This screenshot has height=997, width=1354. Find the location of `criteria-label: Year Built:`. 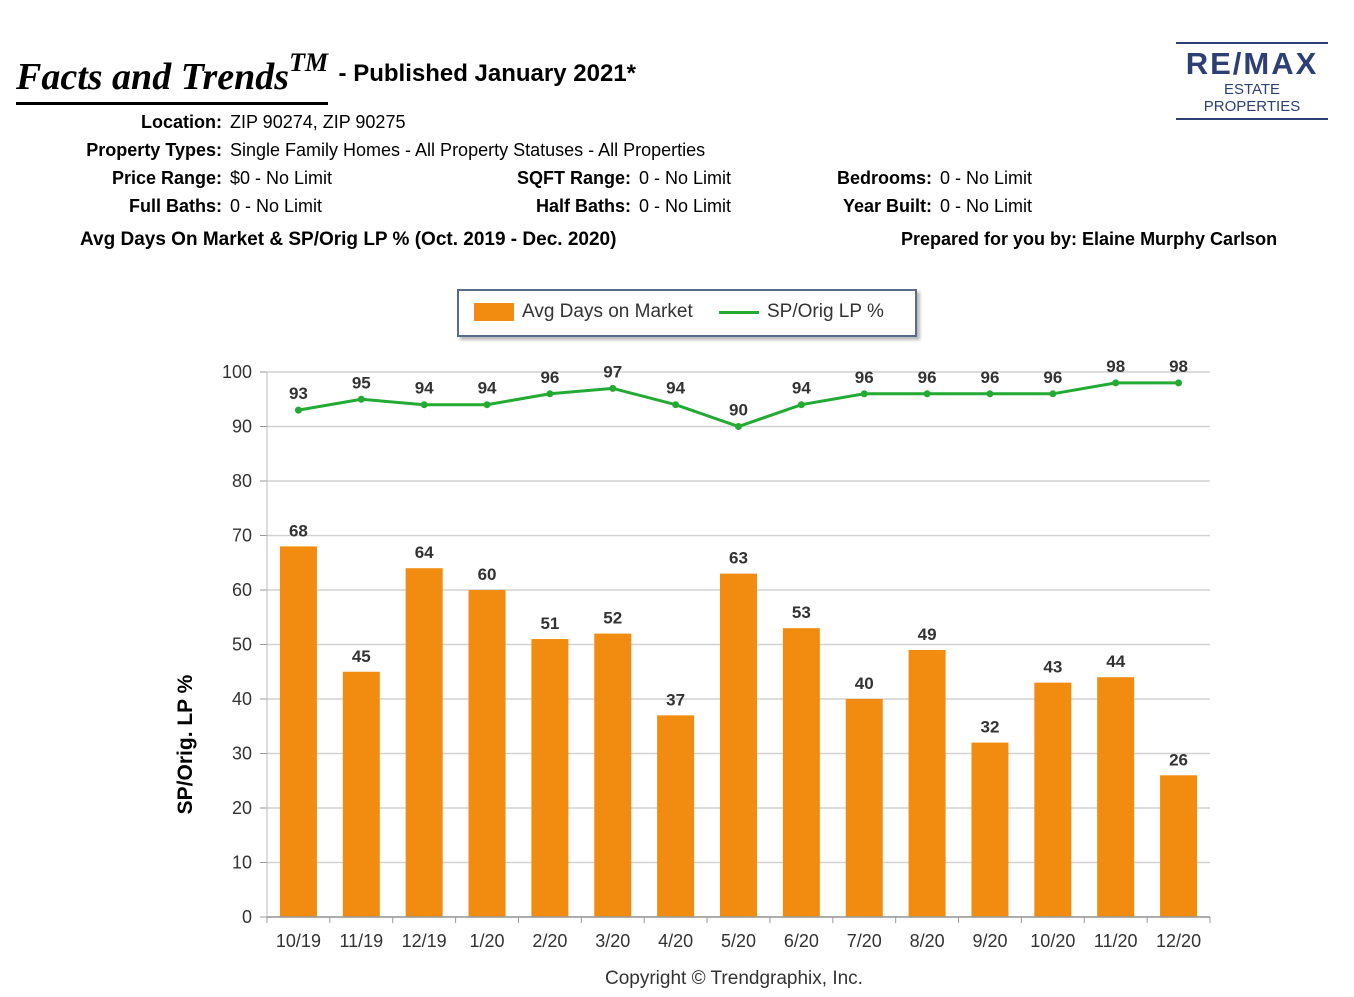

criteria-label: Year Built: is located at coordinates (887, 206).